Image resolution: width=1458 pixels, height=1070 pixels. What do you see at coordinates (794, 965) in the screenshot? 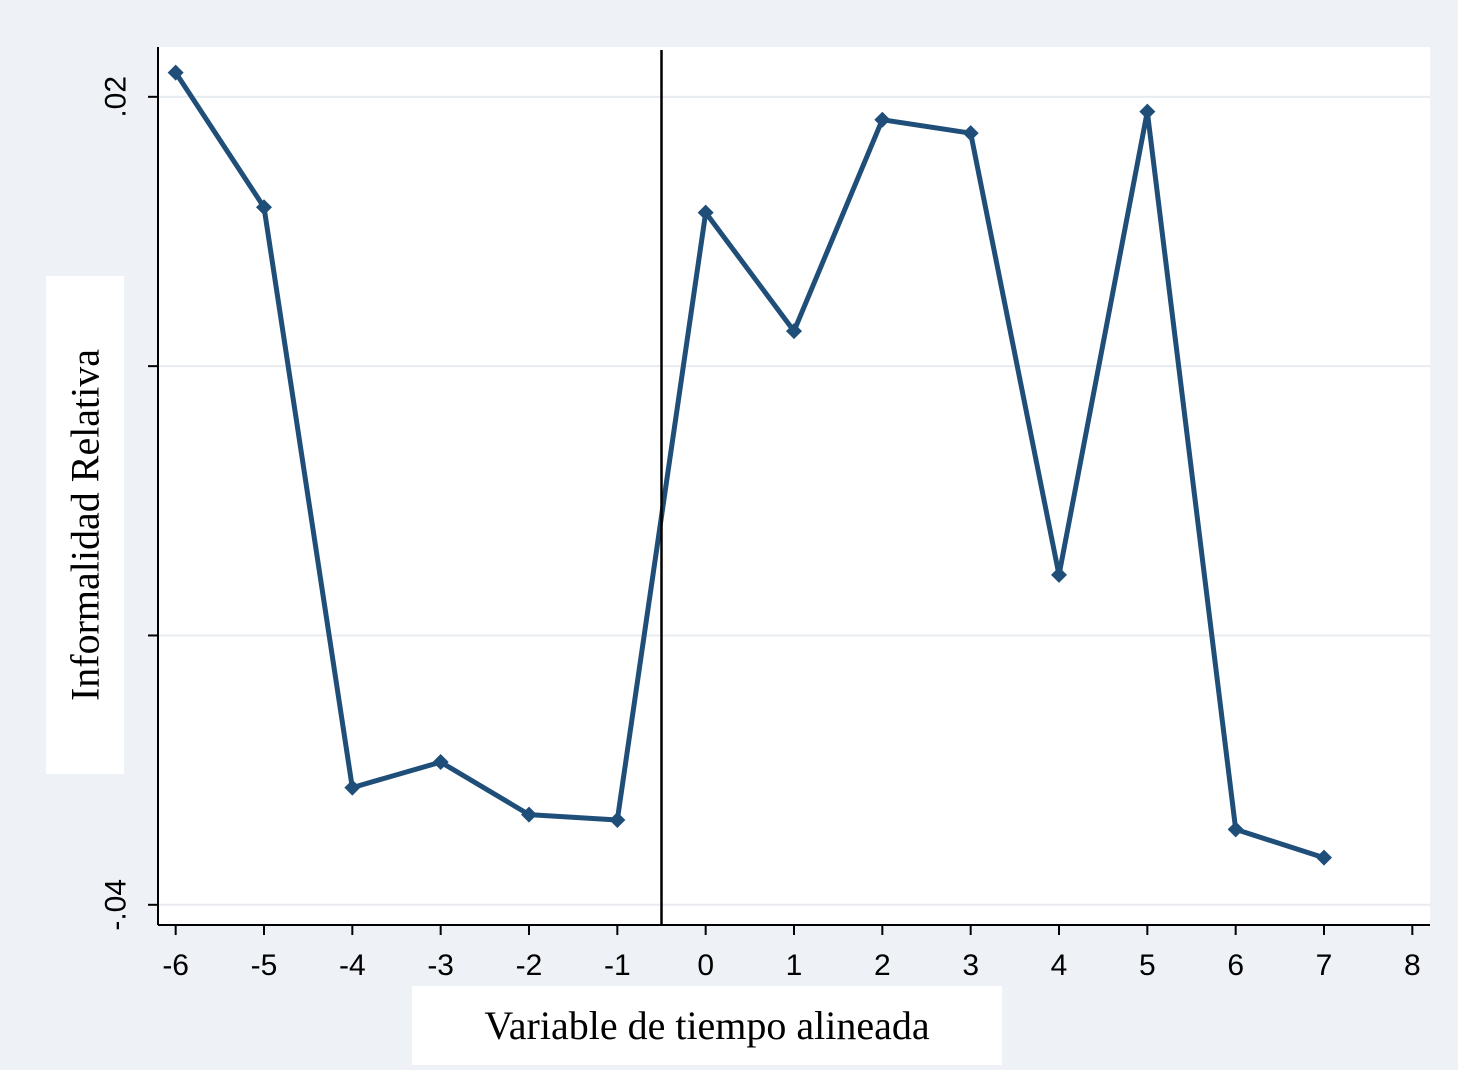
I see `x-tick-label: 1` at bounding box center [794, 965].